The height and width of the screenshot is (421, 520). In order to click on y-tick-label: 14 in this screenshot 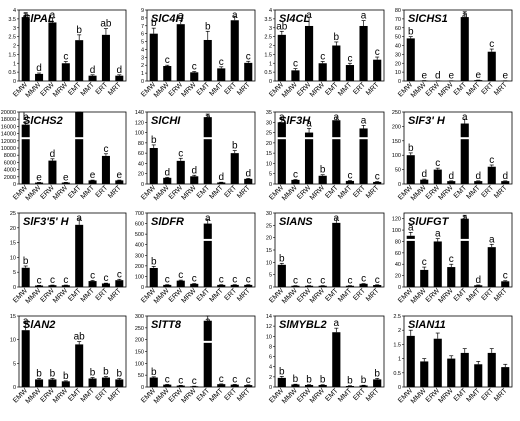, I will do `click(269, 317)`.